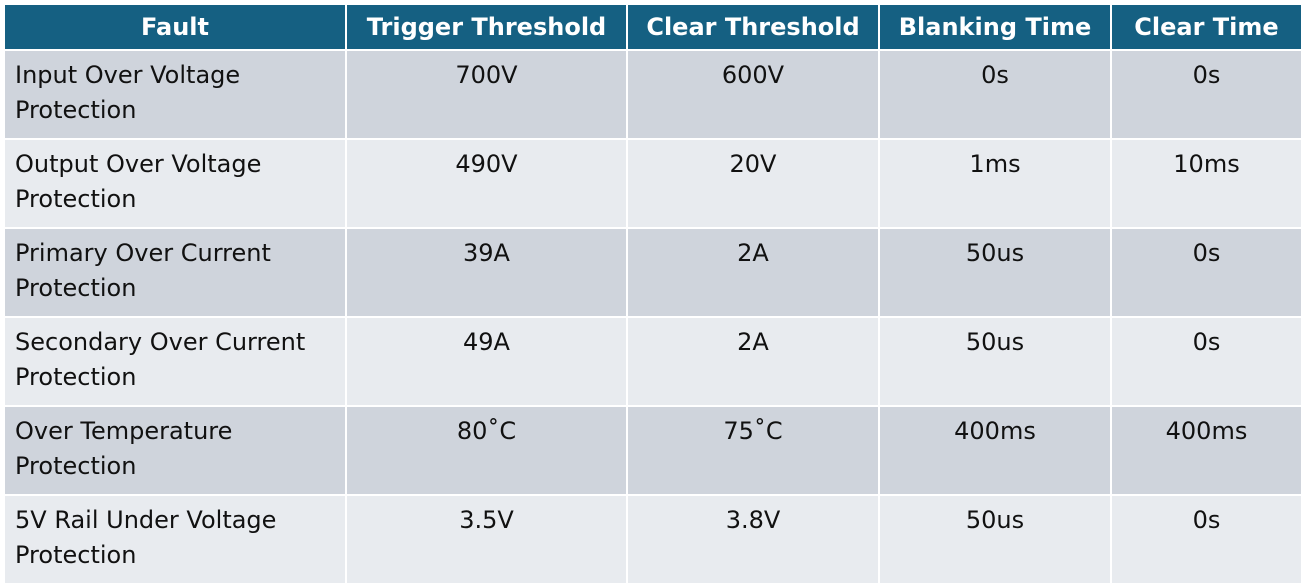  Describe the element at coordinates (995, 27) in the screenshot. I see `header-blanking-time: Blanking Time` at that location.